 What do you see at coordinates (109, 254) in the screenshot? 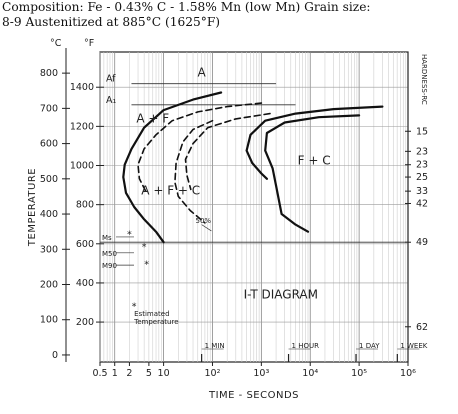
I see `martensite-label: M50` at bounding box center [109, 254].